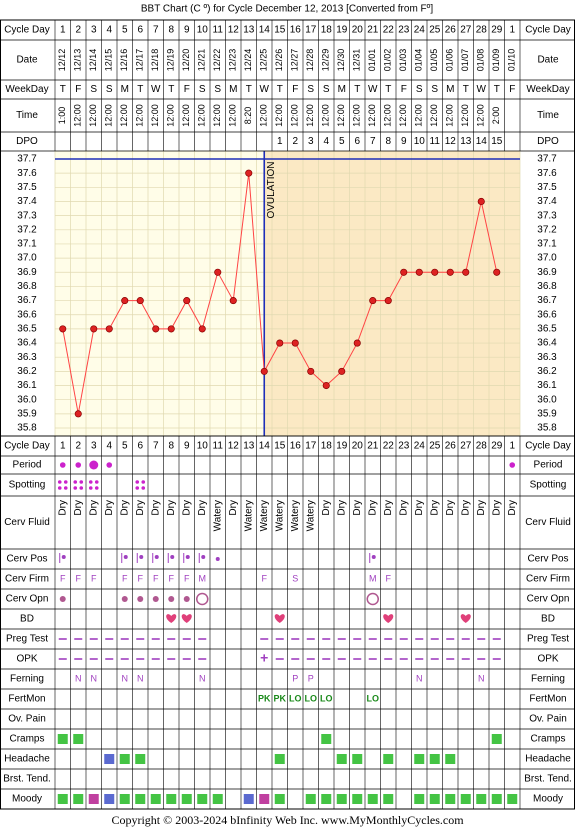  I want to click on fertmon-label-left: FertMon, so click(26, 699).